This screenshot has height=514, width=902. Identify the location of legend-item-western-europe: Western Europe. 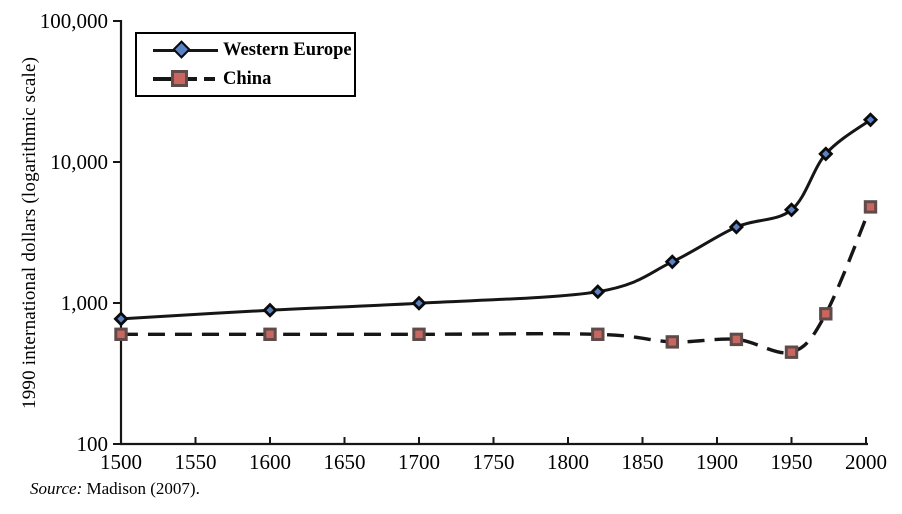
(245, 50).